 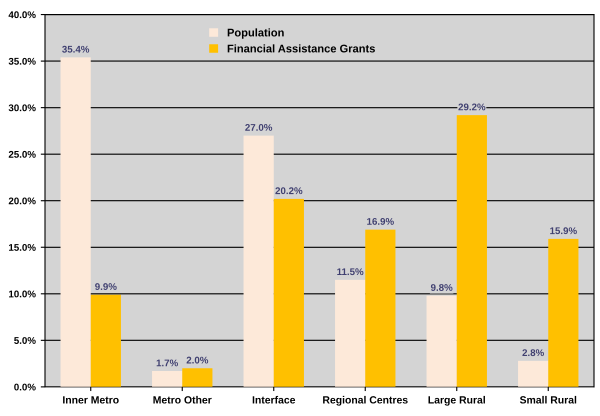 I want to click on x-tick-label: Regional Centres, so click(x=365, y=401).